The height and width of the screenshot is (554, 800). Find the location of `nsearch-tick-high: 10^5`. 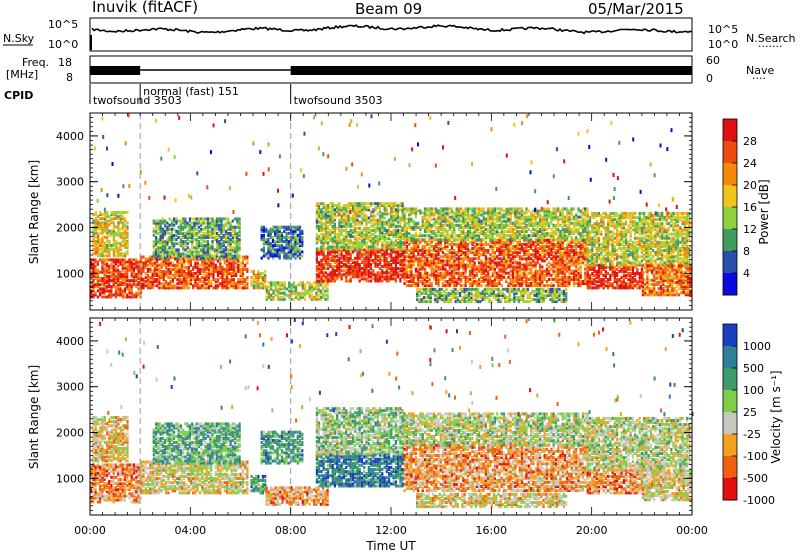

nsearch-tick-high: 10^5 is located at coordinates (723, 29).